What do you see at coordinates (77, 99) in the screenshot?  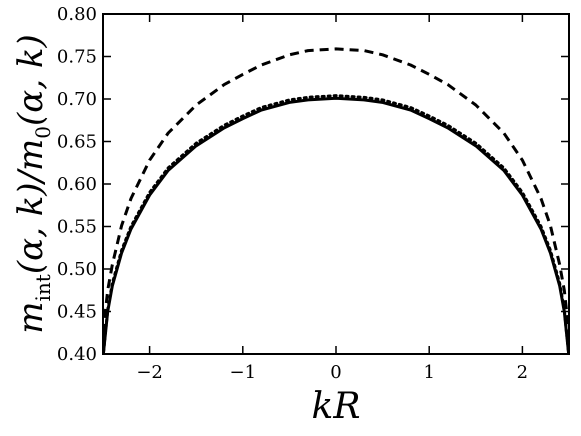 I see `y-tick-label: 0.70` at bounding box center [77, 99].